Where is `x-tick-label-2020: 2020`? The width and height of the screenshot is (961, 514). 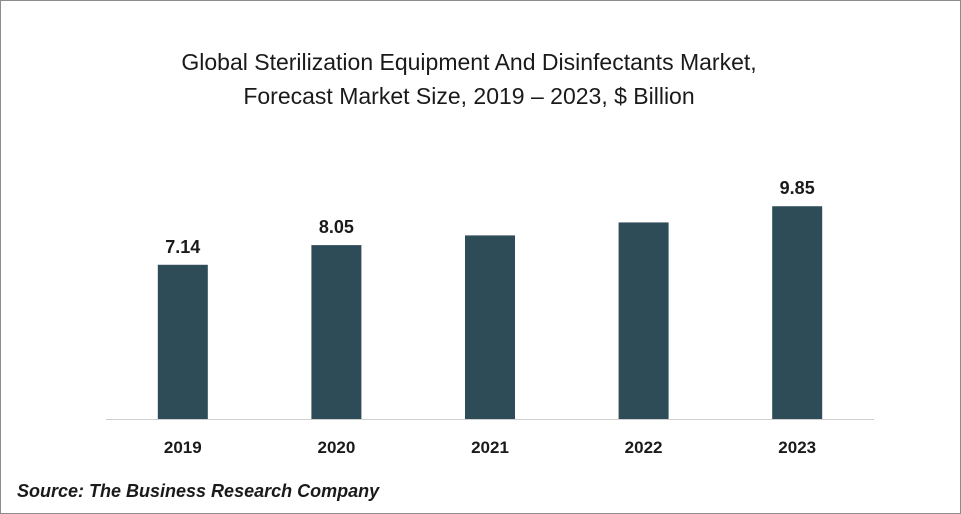
x-tick-label-2020: 2020 is located at coordinates (336, 447).